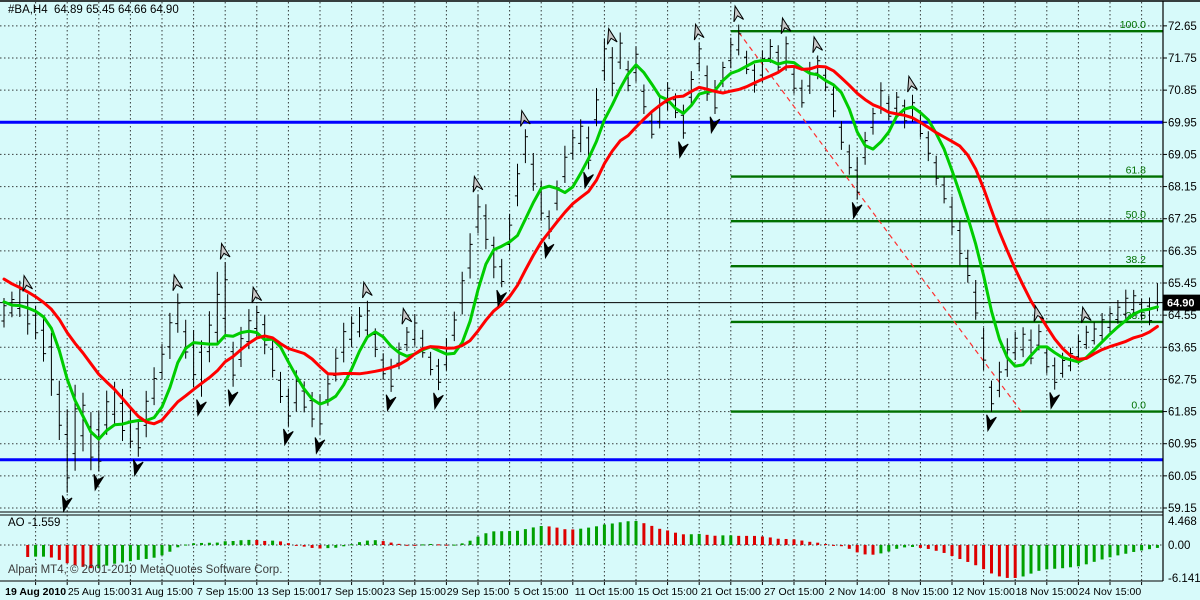  What do you see at coordinates (1182, 220) in the screenshot?
I see `price-tick-label: 67.25` at bounding box center [1182, 220].